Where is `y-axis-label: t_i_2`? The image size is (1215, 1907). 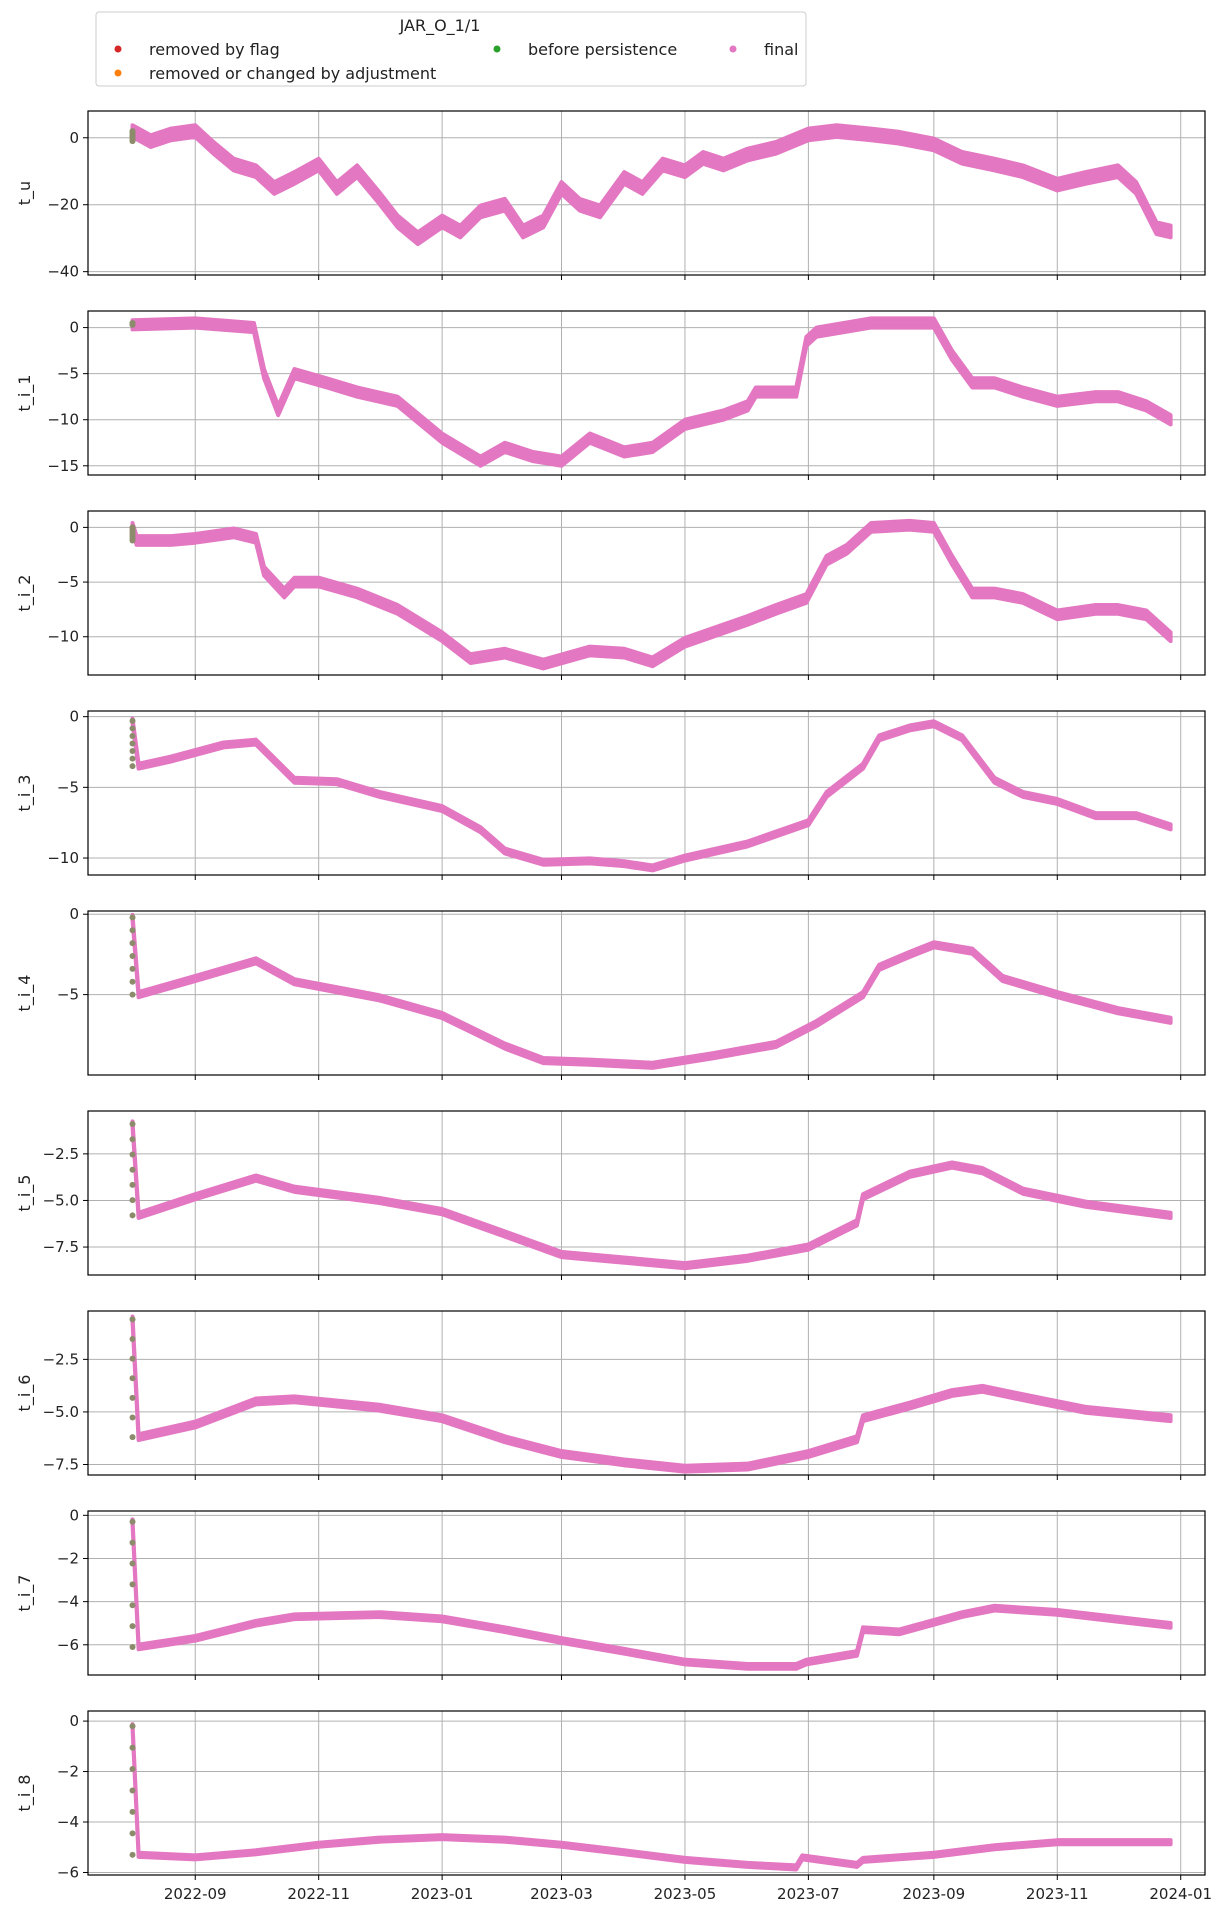
y-axis-label: t_i_2 is located at coordinates (25, 593).